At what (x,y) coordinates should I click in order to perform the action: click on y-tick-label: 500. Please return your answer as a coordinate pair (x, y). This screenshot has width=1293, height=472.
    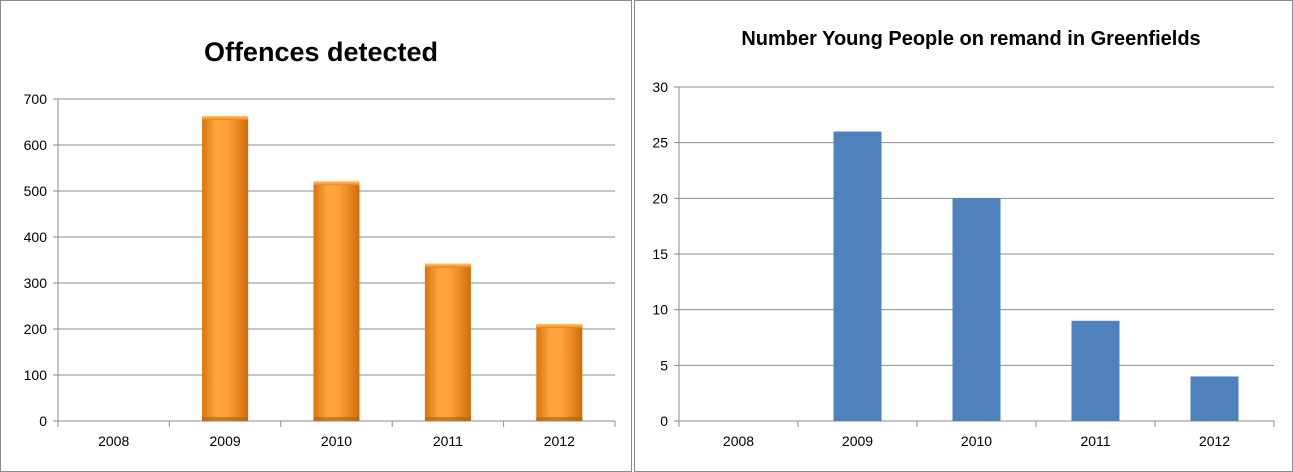
    Looking at the image, I should click on (36, 191).